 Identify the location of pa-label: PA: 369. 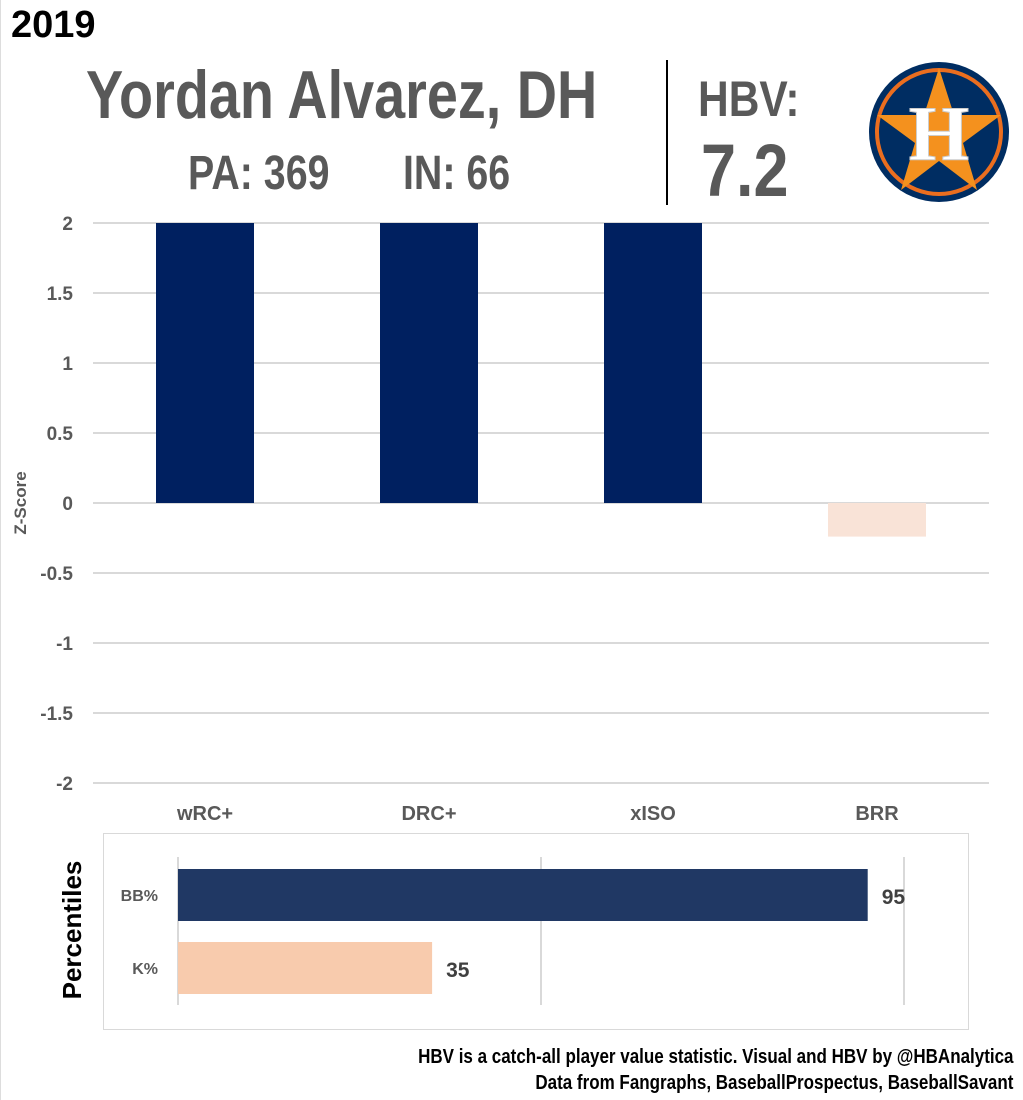
(259, 173).